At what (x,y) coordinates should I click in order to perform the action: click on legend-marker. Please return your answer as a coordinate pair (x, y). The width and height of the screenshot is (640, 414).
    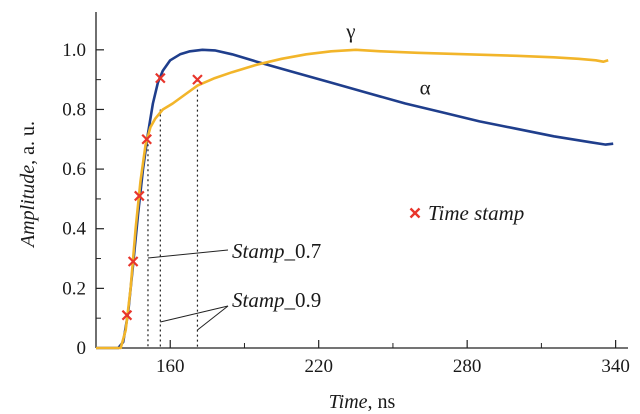
    Looking at the image, I should click on (415, 213).